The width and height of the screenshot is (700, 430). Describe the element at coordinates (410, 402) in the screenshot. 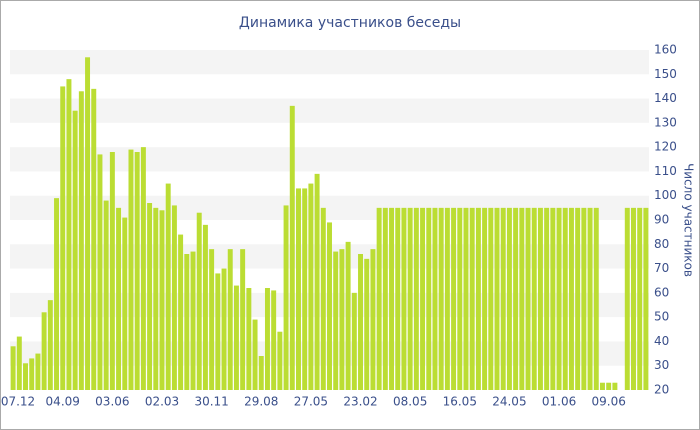

I see `x-tick-label: 08.05` at that location.